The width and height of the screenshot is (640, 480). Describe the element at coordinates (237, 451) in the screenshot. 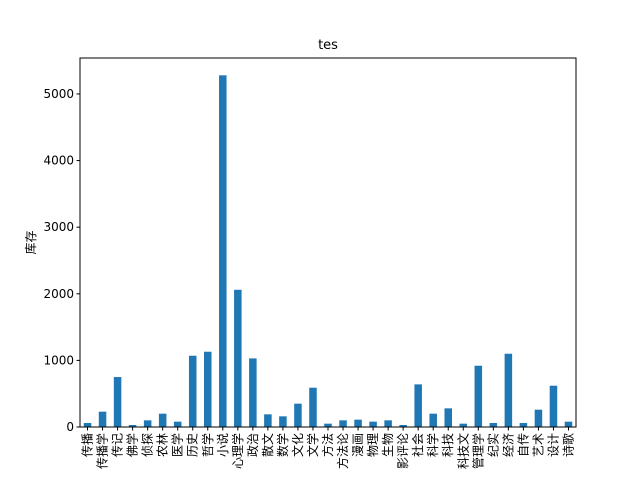

I see `x-tick-label: 心理学` at that location.